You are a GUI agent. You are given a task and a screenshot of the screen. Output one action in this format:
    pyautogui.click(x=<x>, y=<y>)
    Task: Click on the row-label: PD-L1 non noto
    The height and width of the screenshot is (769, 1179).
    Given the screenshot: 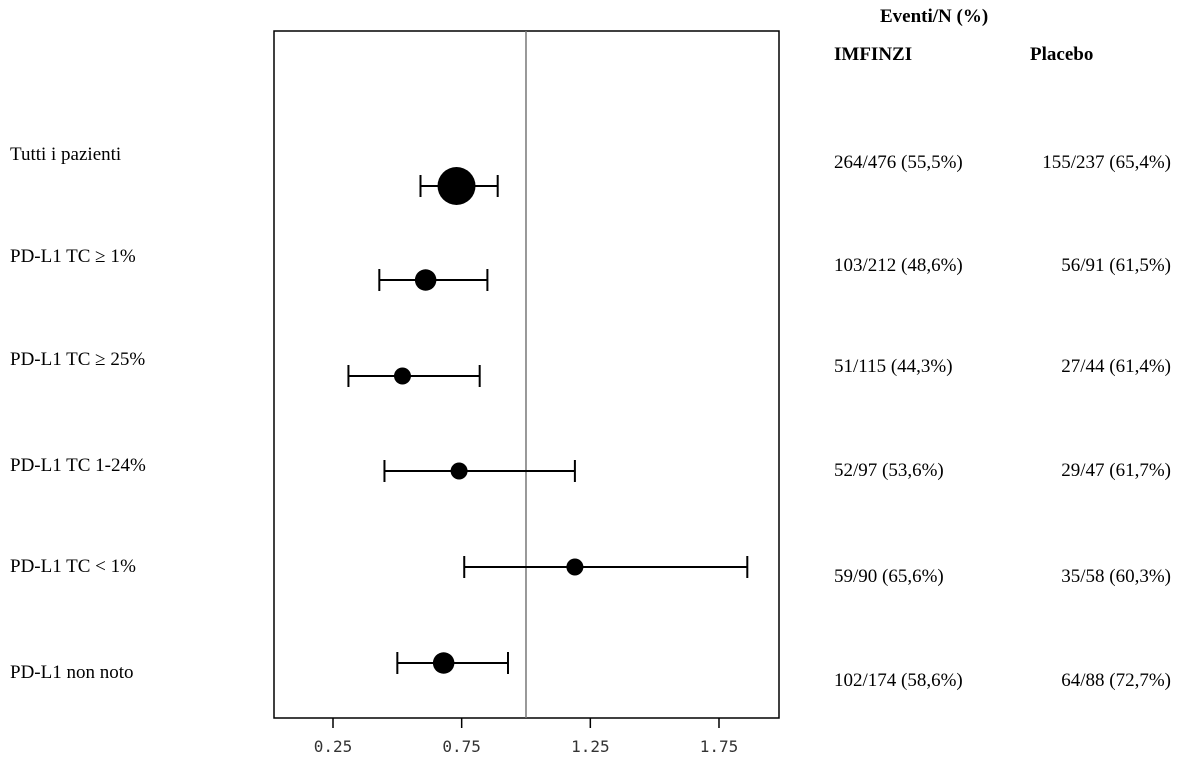 What is the action you would take?
    pyautogui.click(x=72, y=672)
    